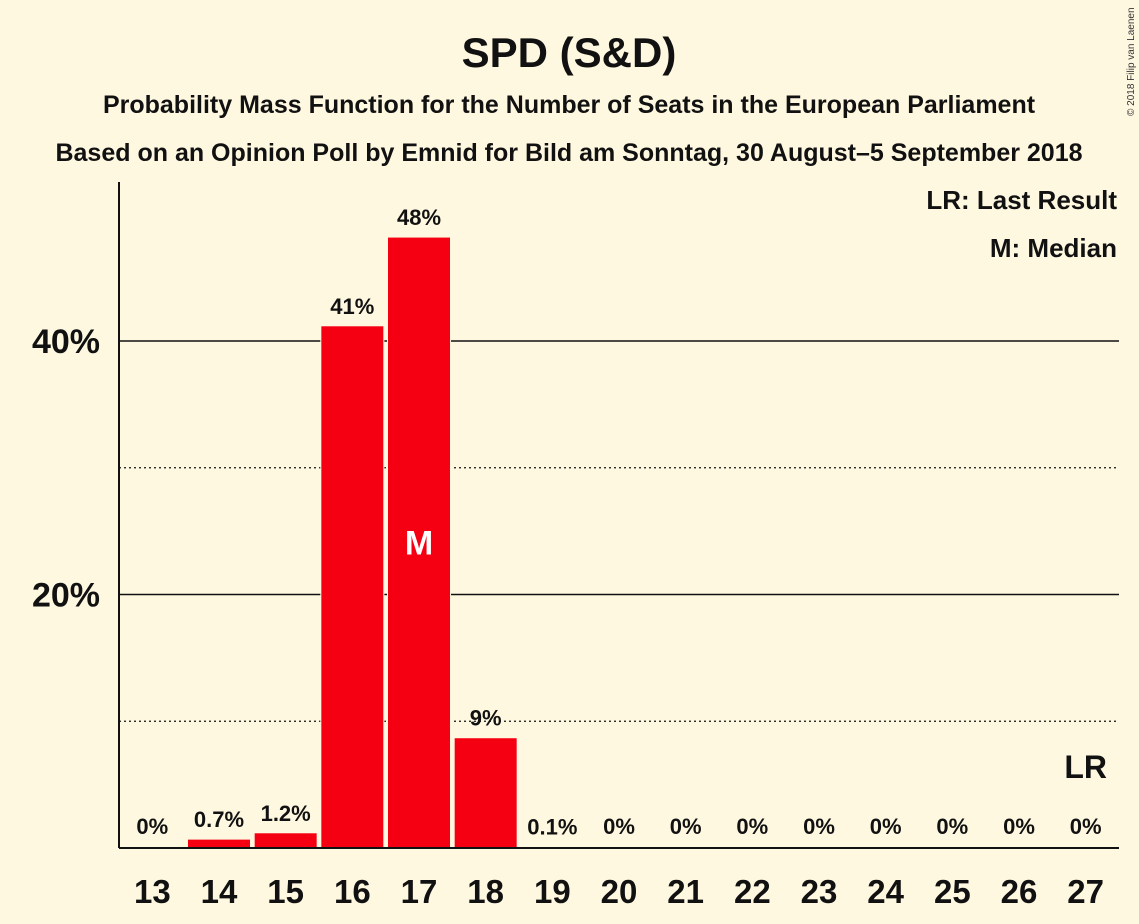 This screenshot has height=924, width=1139. Describe the element at coordinates (352, 891) in the screenshot. I see `x-tick-label-16: 16` at that location.